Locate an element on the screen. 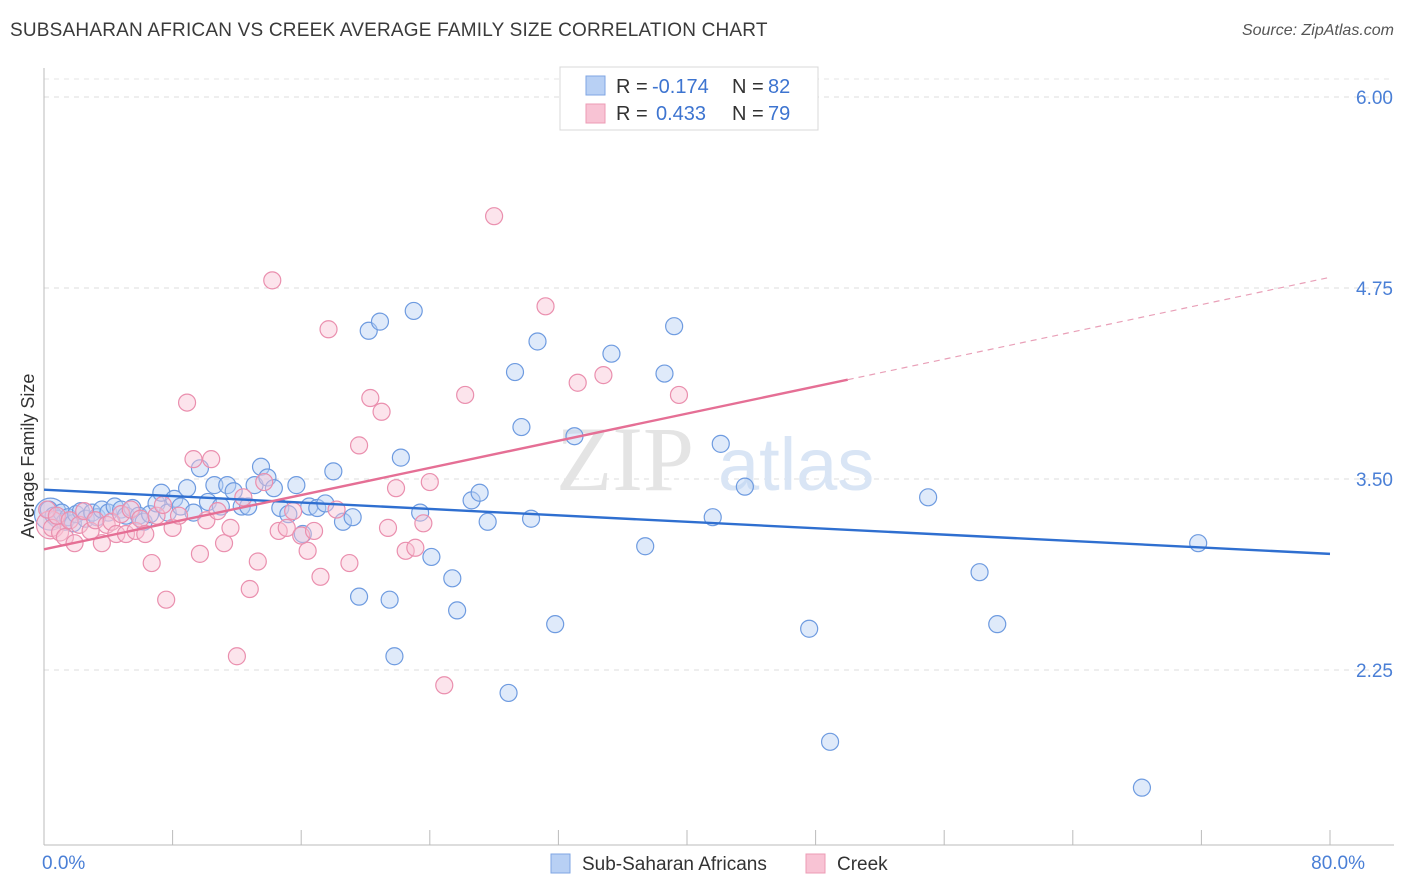 The image size is (1406, 892). legend-r-label-2: R = is located at coordinates (632, 114).